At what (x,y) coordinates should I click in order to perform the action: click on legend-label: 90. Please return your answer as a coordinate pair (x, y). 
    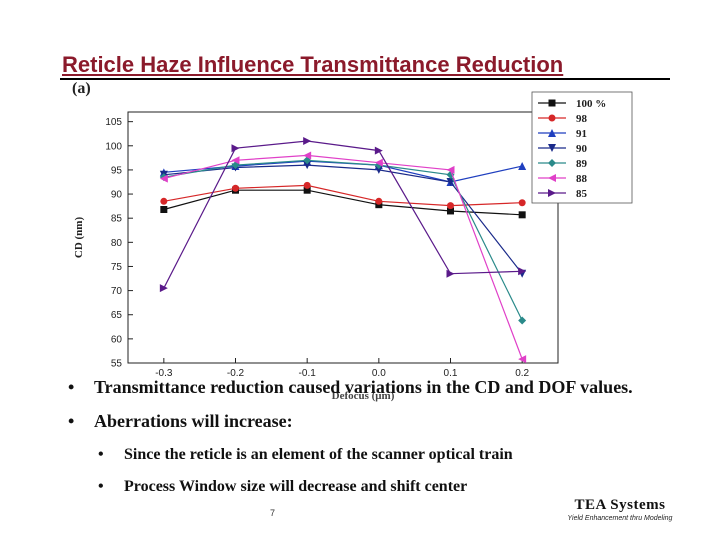
    Looking at the image, I should click on (582, 149).